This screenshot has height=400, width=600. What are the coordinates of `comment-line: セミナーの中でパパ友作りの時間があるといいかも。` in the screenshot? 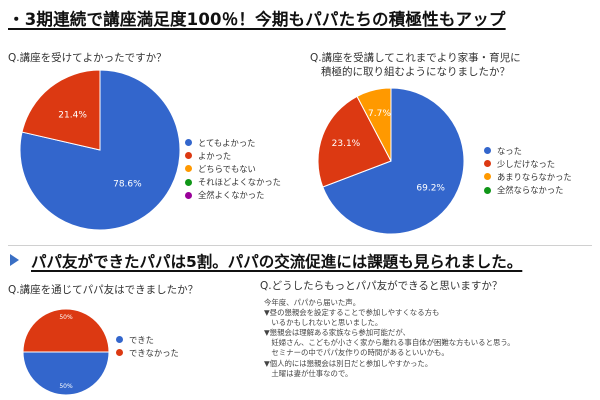 It's located at (356, 353).